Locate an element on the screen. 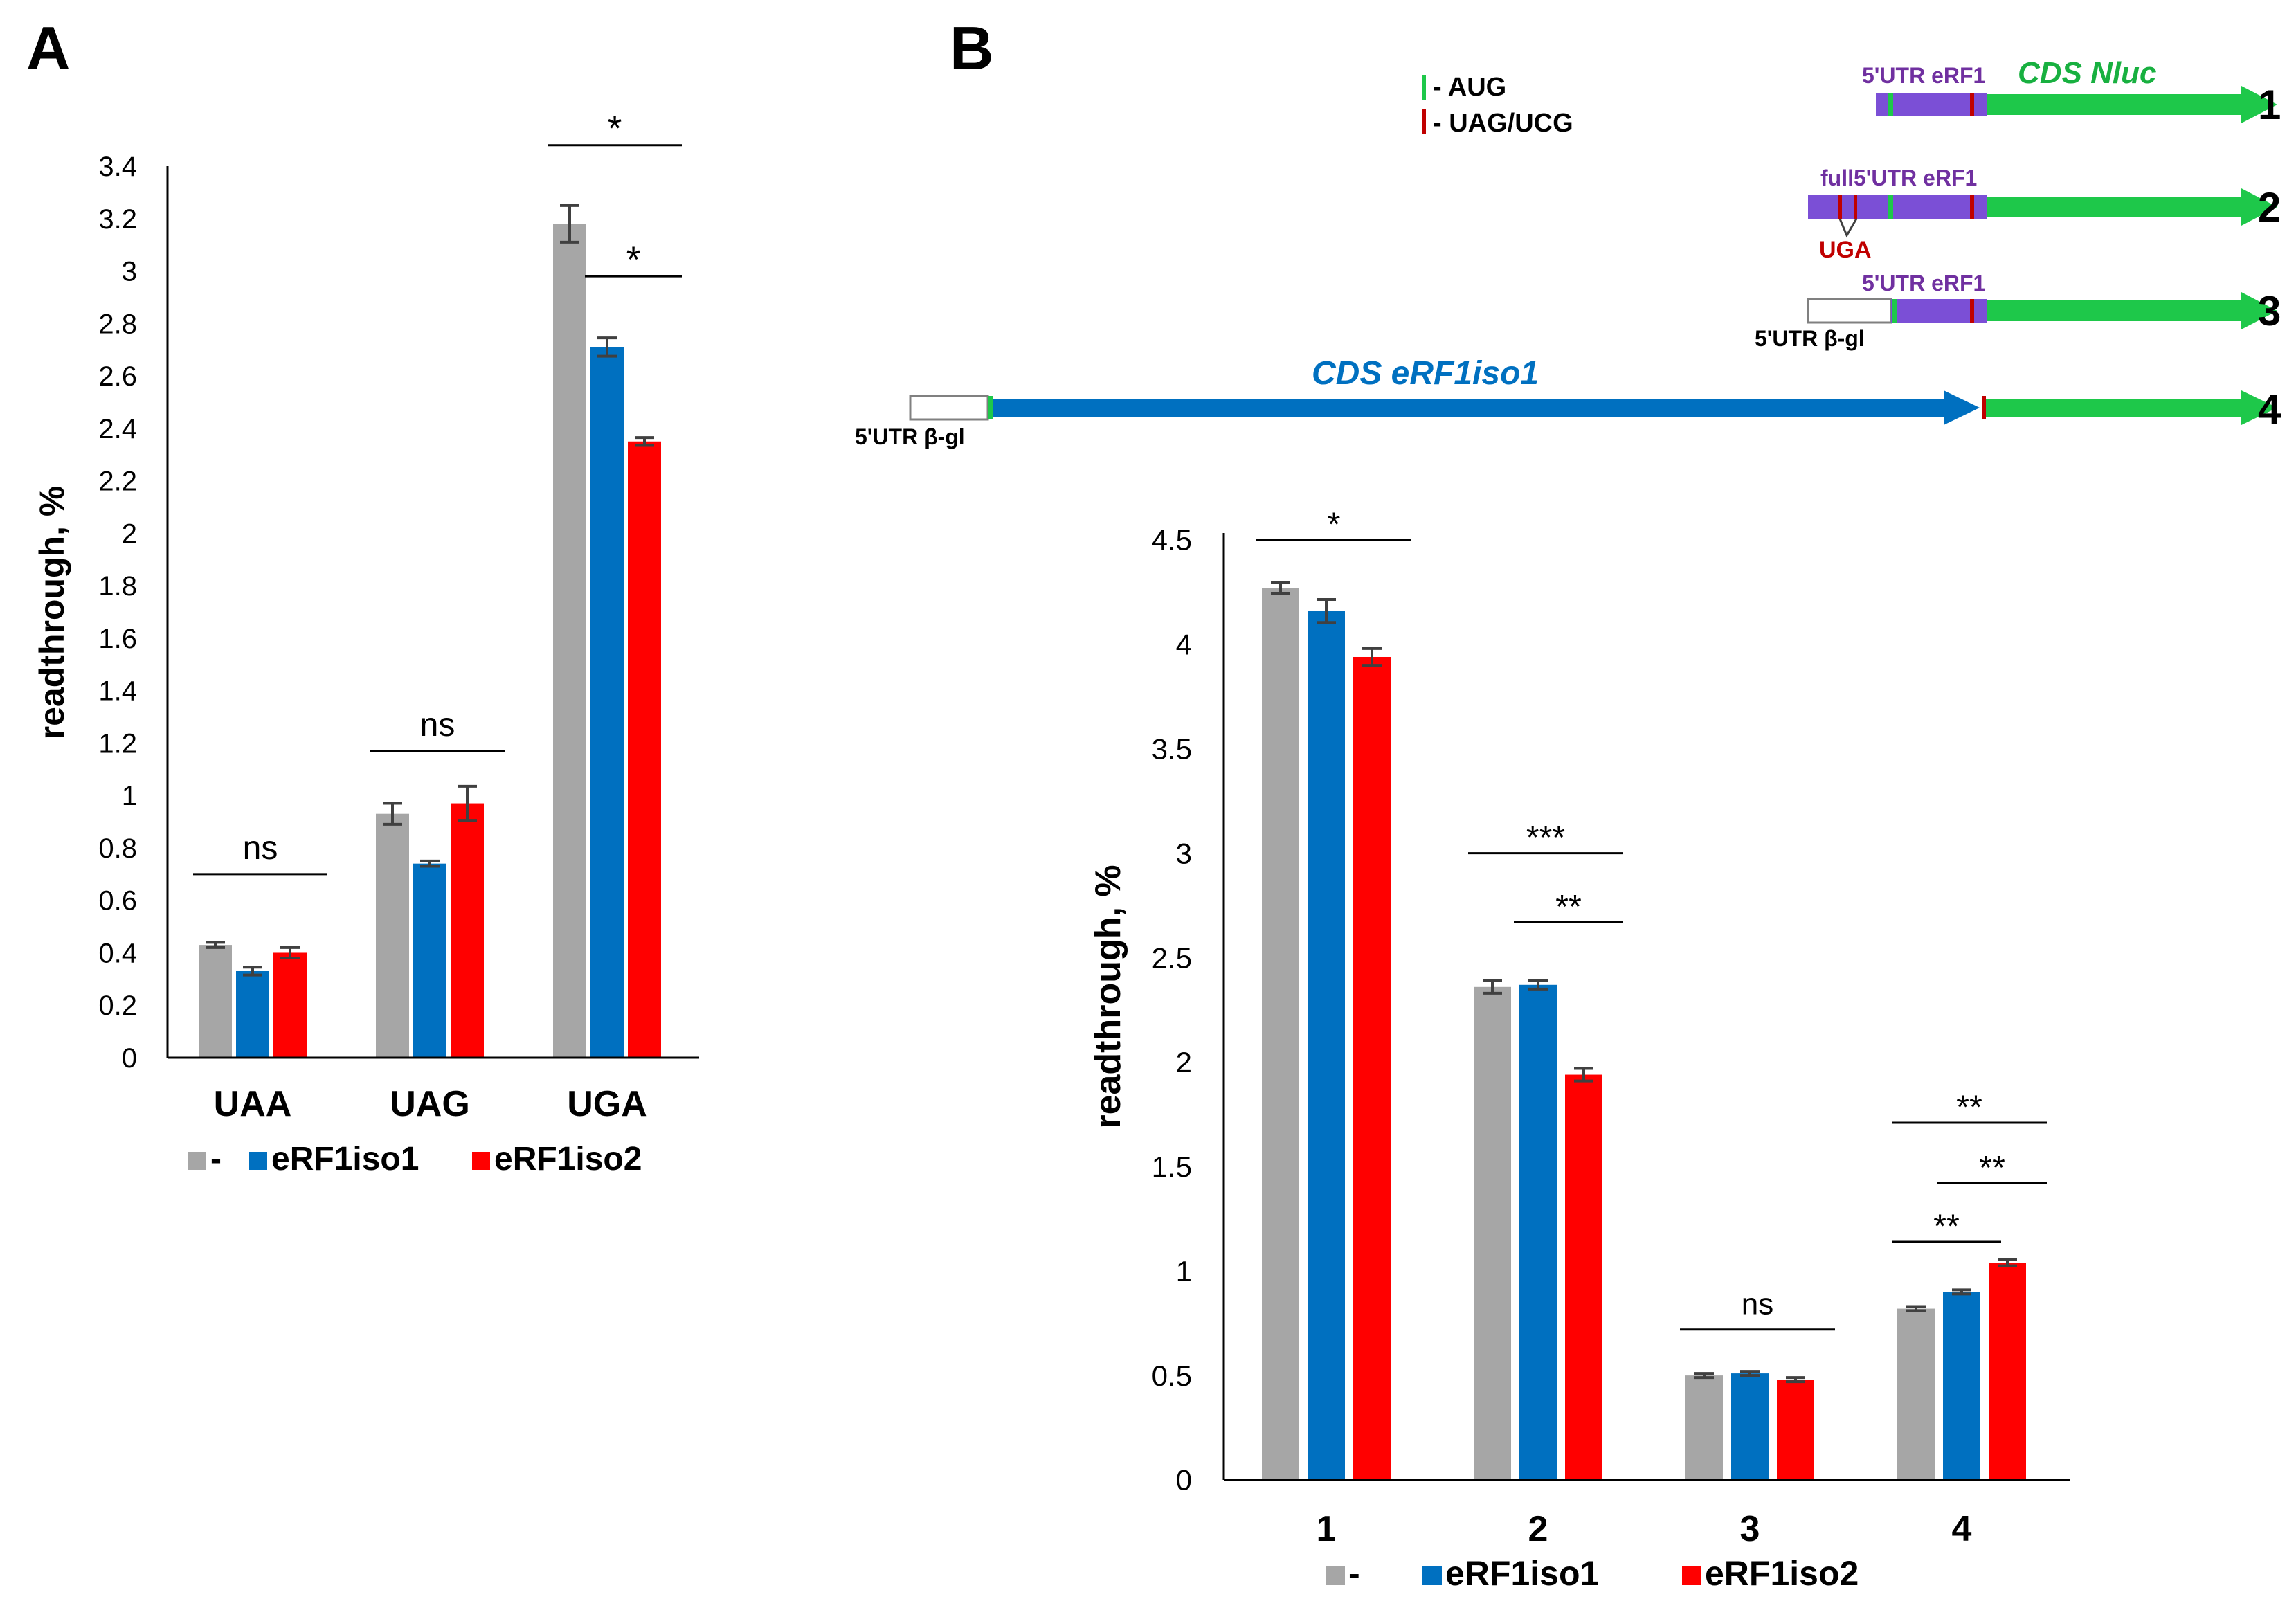  aug-legend-label: - AUG is located at coordinates (1470, 87).